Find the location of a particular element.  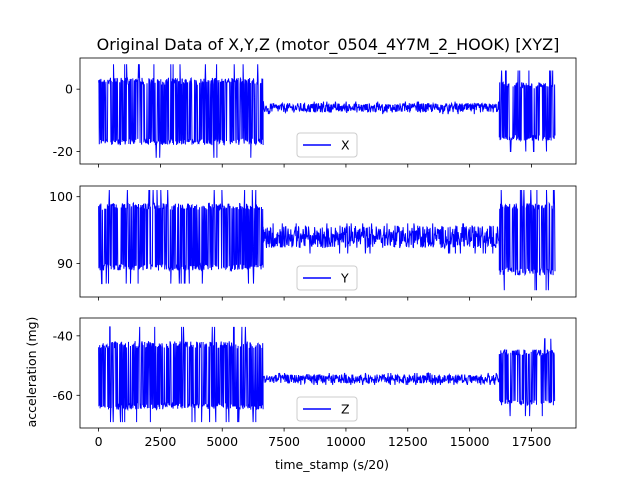

x-tick-label: 12500 is located at coordinates (408, 441).